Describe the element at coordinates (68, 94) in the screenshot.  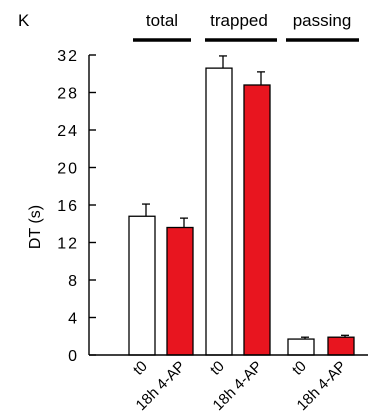
I see `y-tick-label: 28` at that location.